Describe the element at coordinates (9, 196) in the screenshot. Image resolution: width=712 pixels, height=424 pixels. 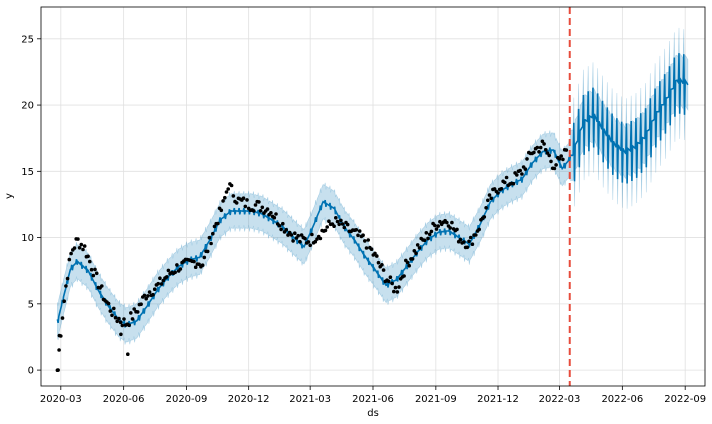
I see `y-axis-label: y` at that location.